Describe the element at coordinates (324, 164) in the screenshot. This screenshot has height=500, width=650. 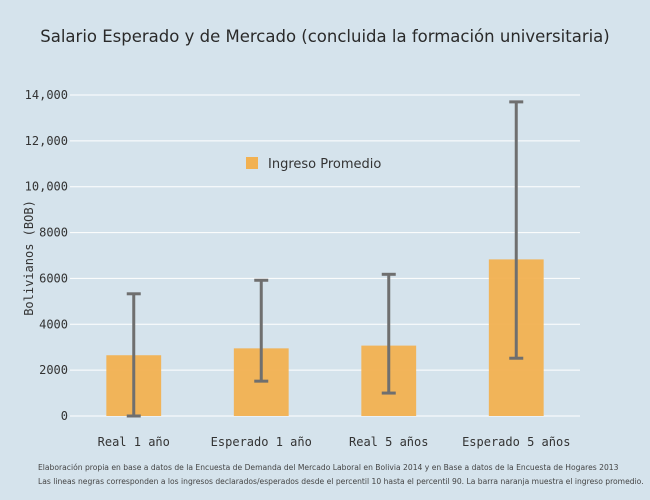
I see `legend-label: Ingreso Promedio` at that location.